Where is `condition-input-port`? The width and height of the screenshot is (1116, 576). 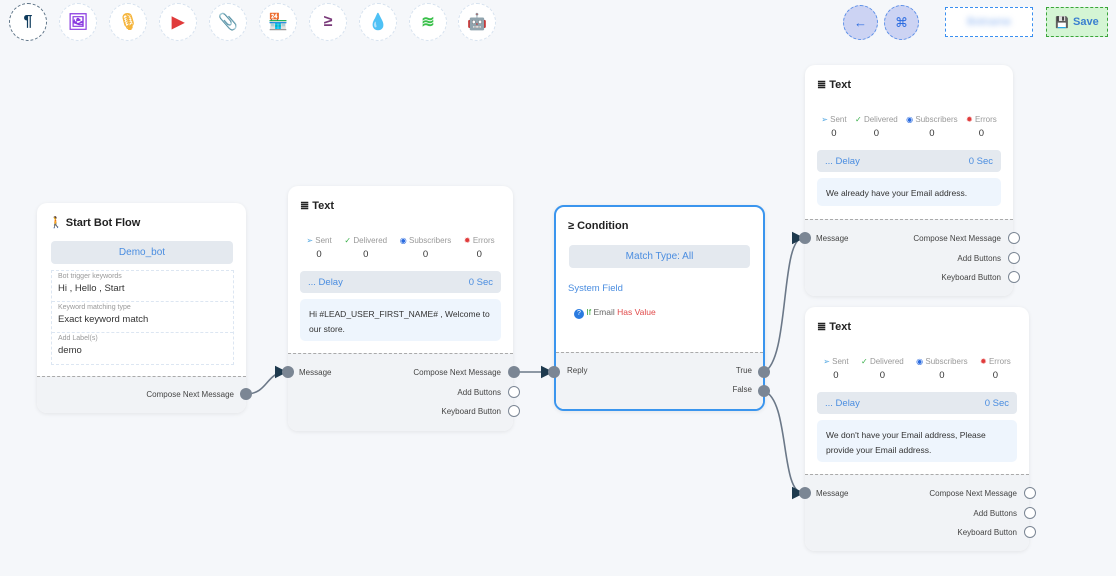
condition-input-port is located at coordinates (554, 372).